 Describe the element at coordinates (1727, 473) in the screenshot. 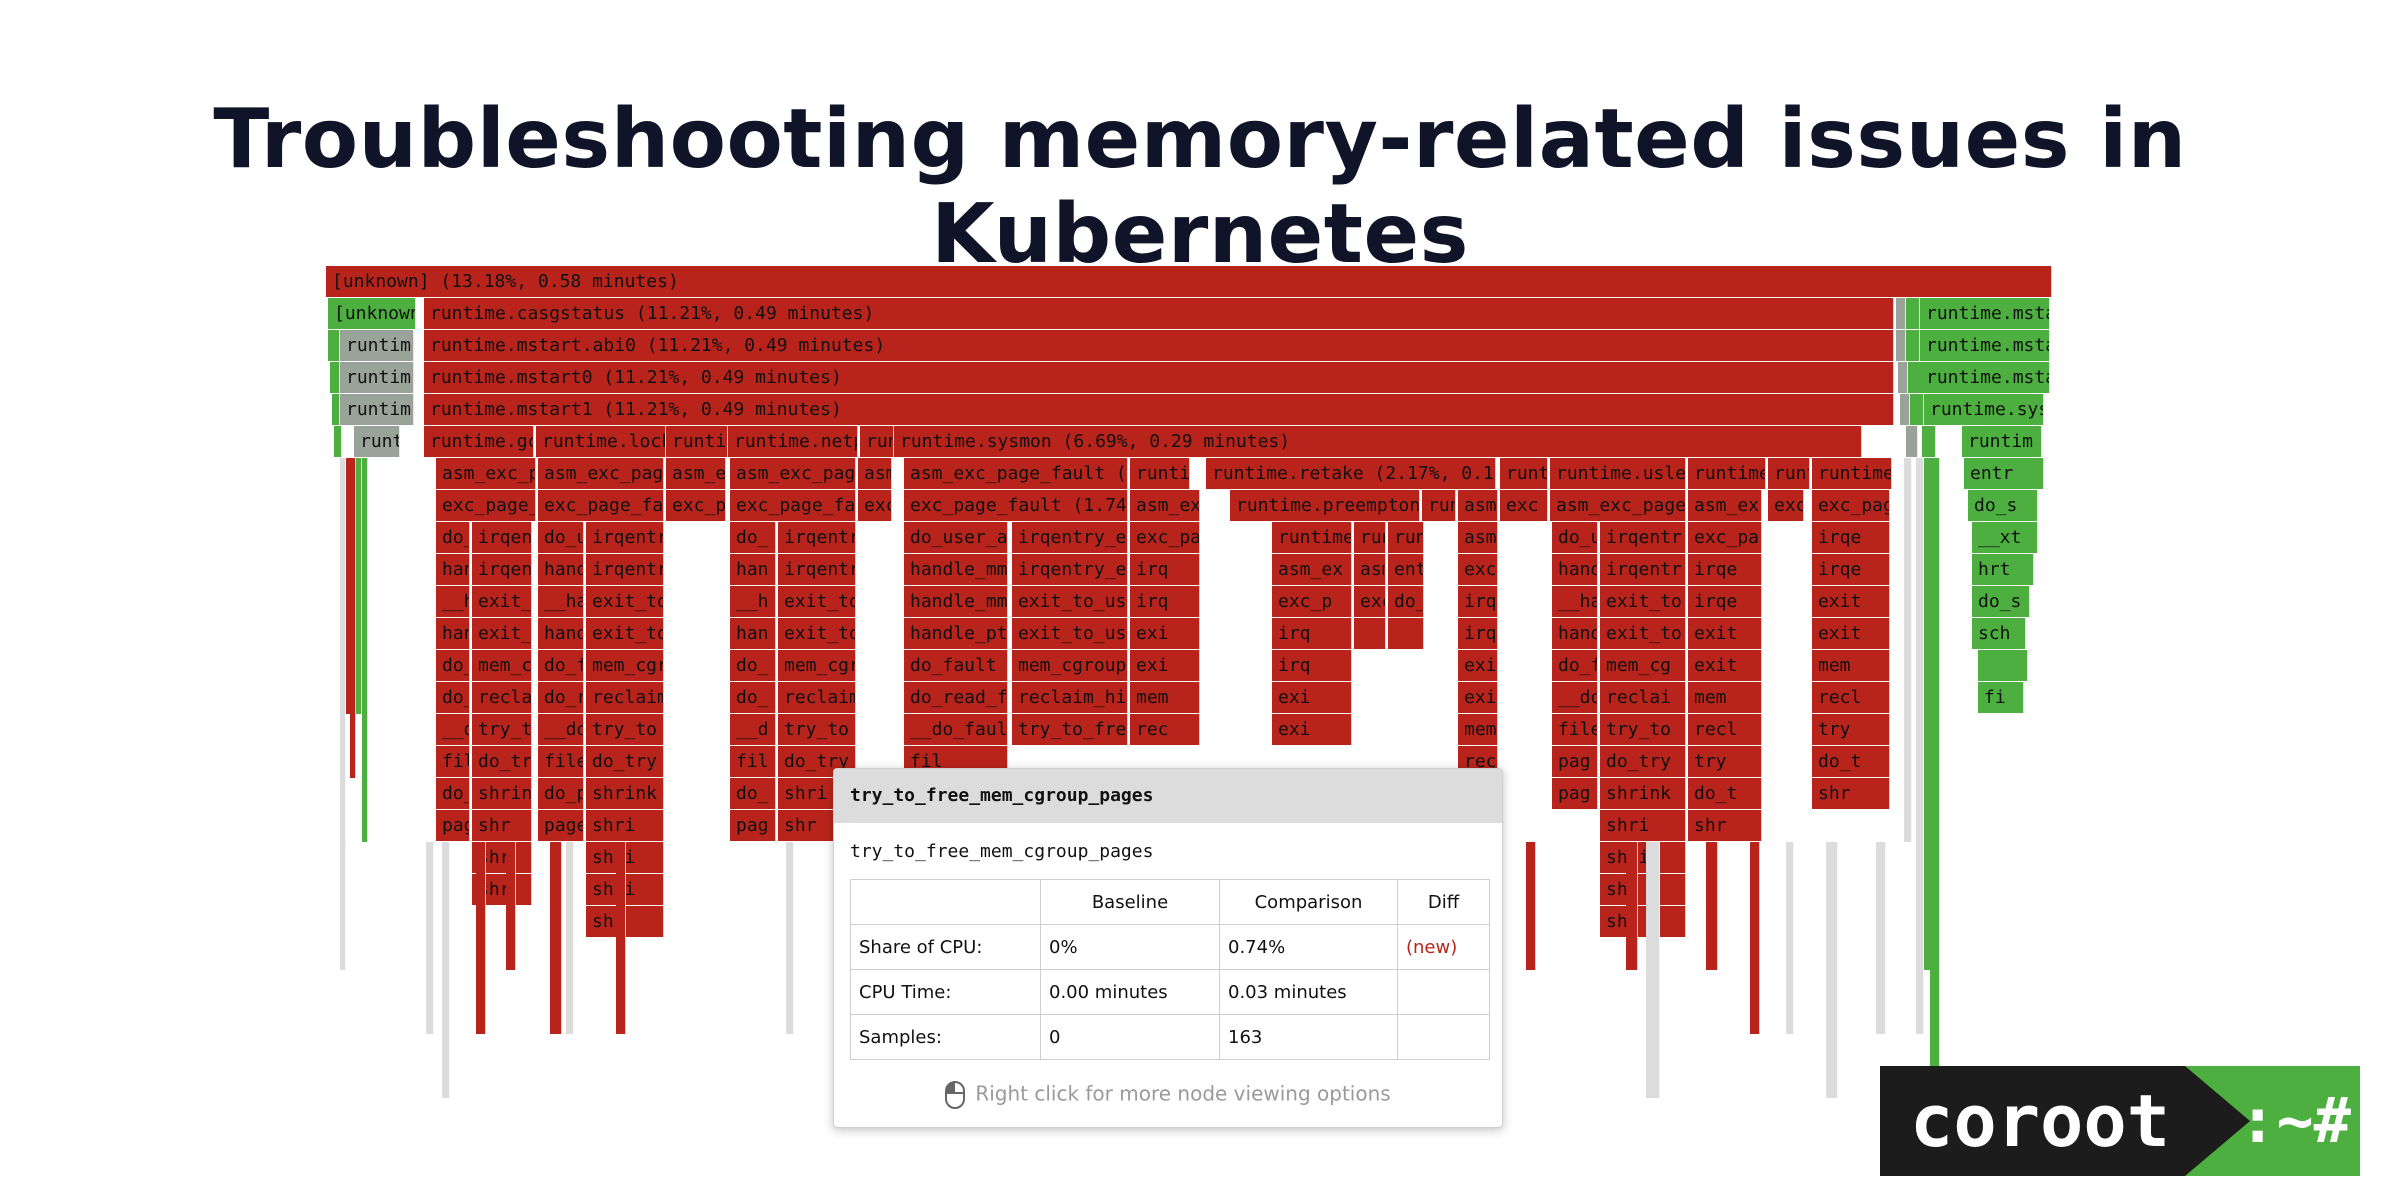

I see `flame-frame-runtime-r1: runtime` at that location.